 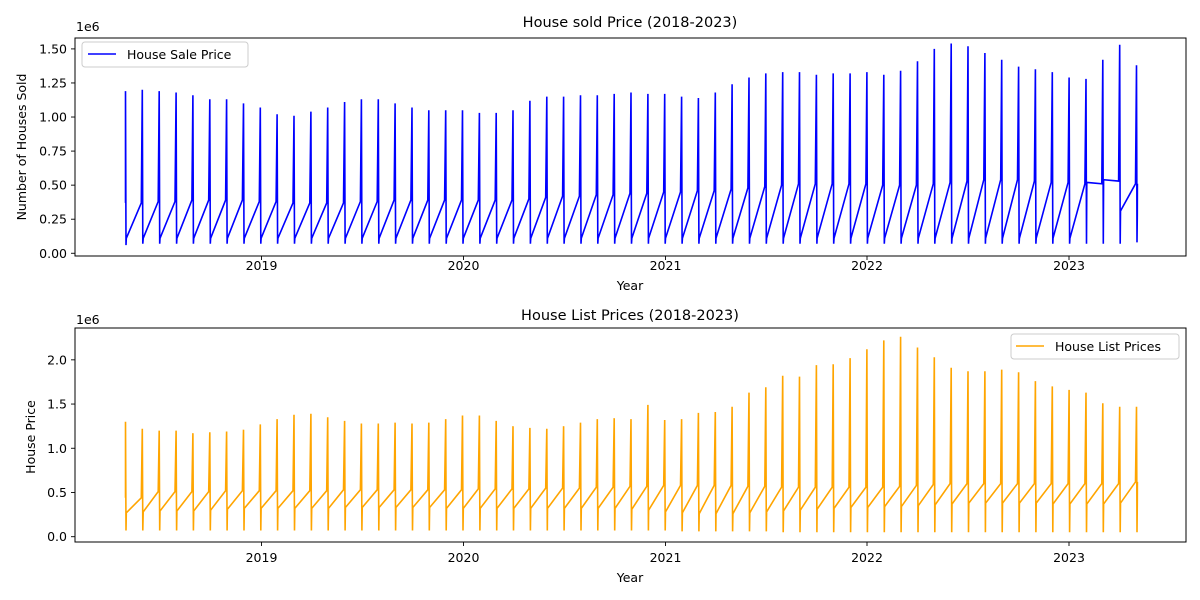 What do you see at coordinates (179, 54) in the screenshot?
I see `sale-legend-label: House Sale Price` at bounding box center [179, 54].